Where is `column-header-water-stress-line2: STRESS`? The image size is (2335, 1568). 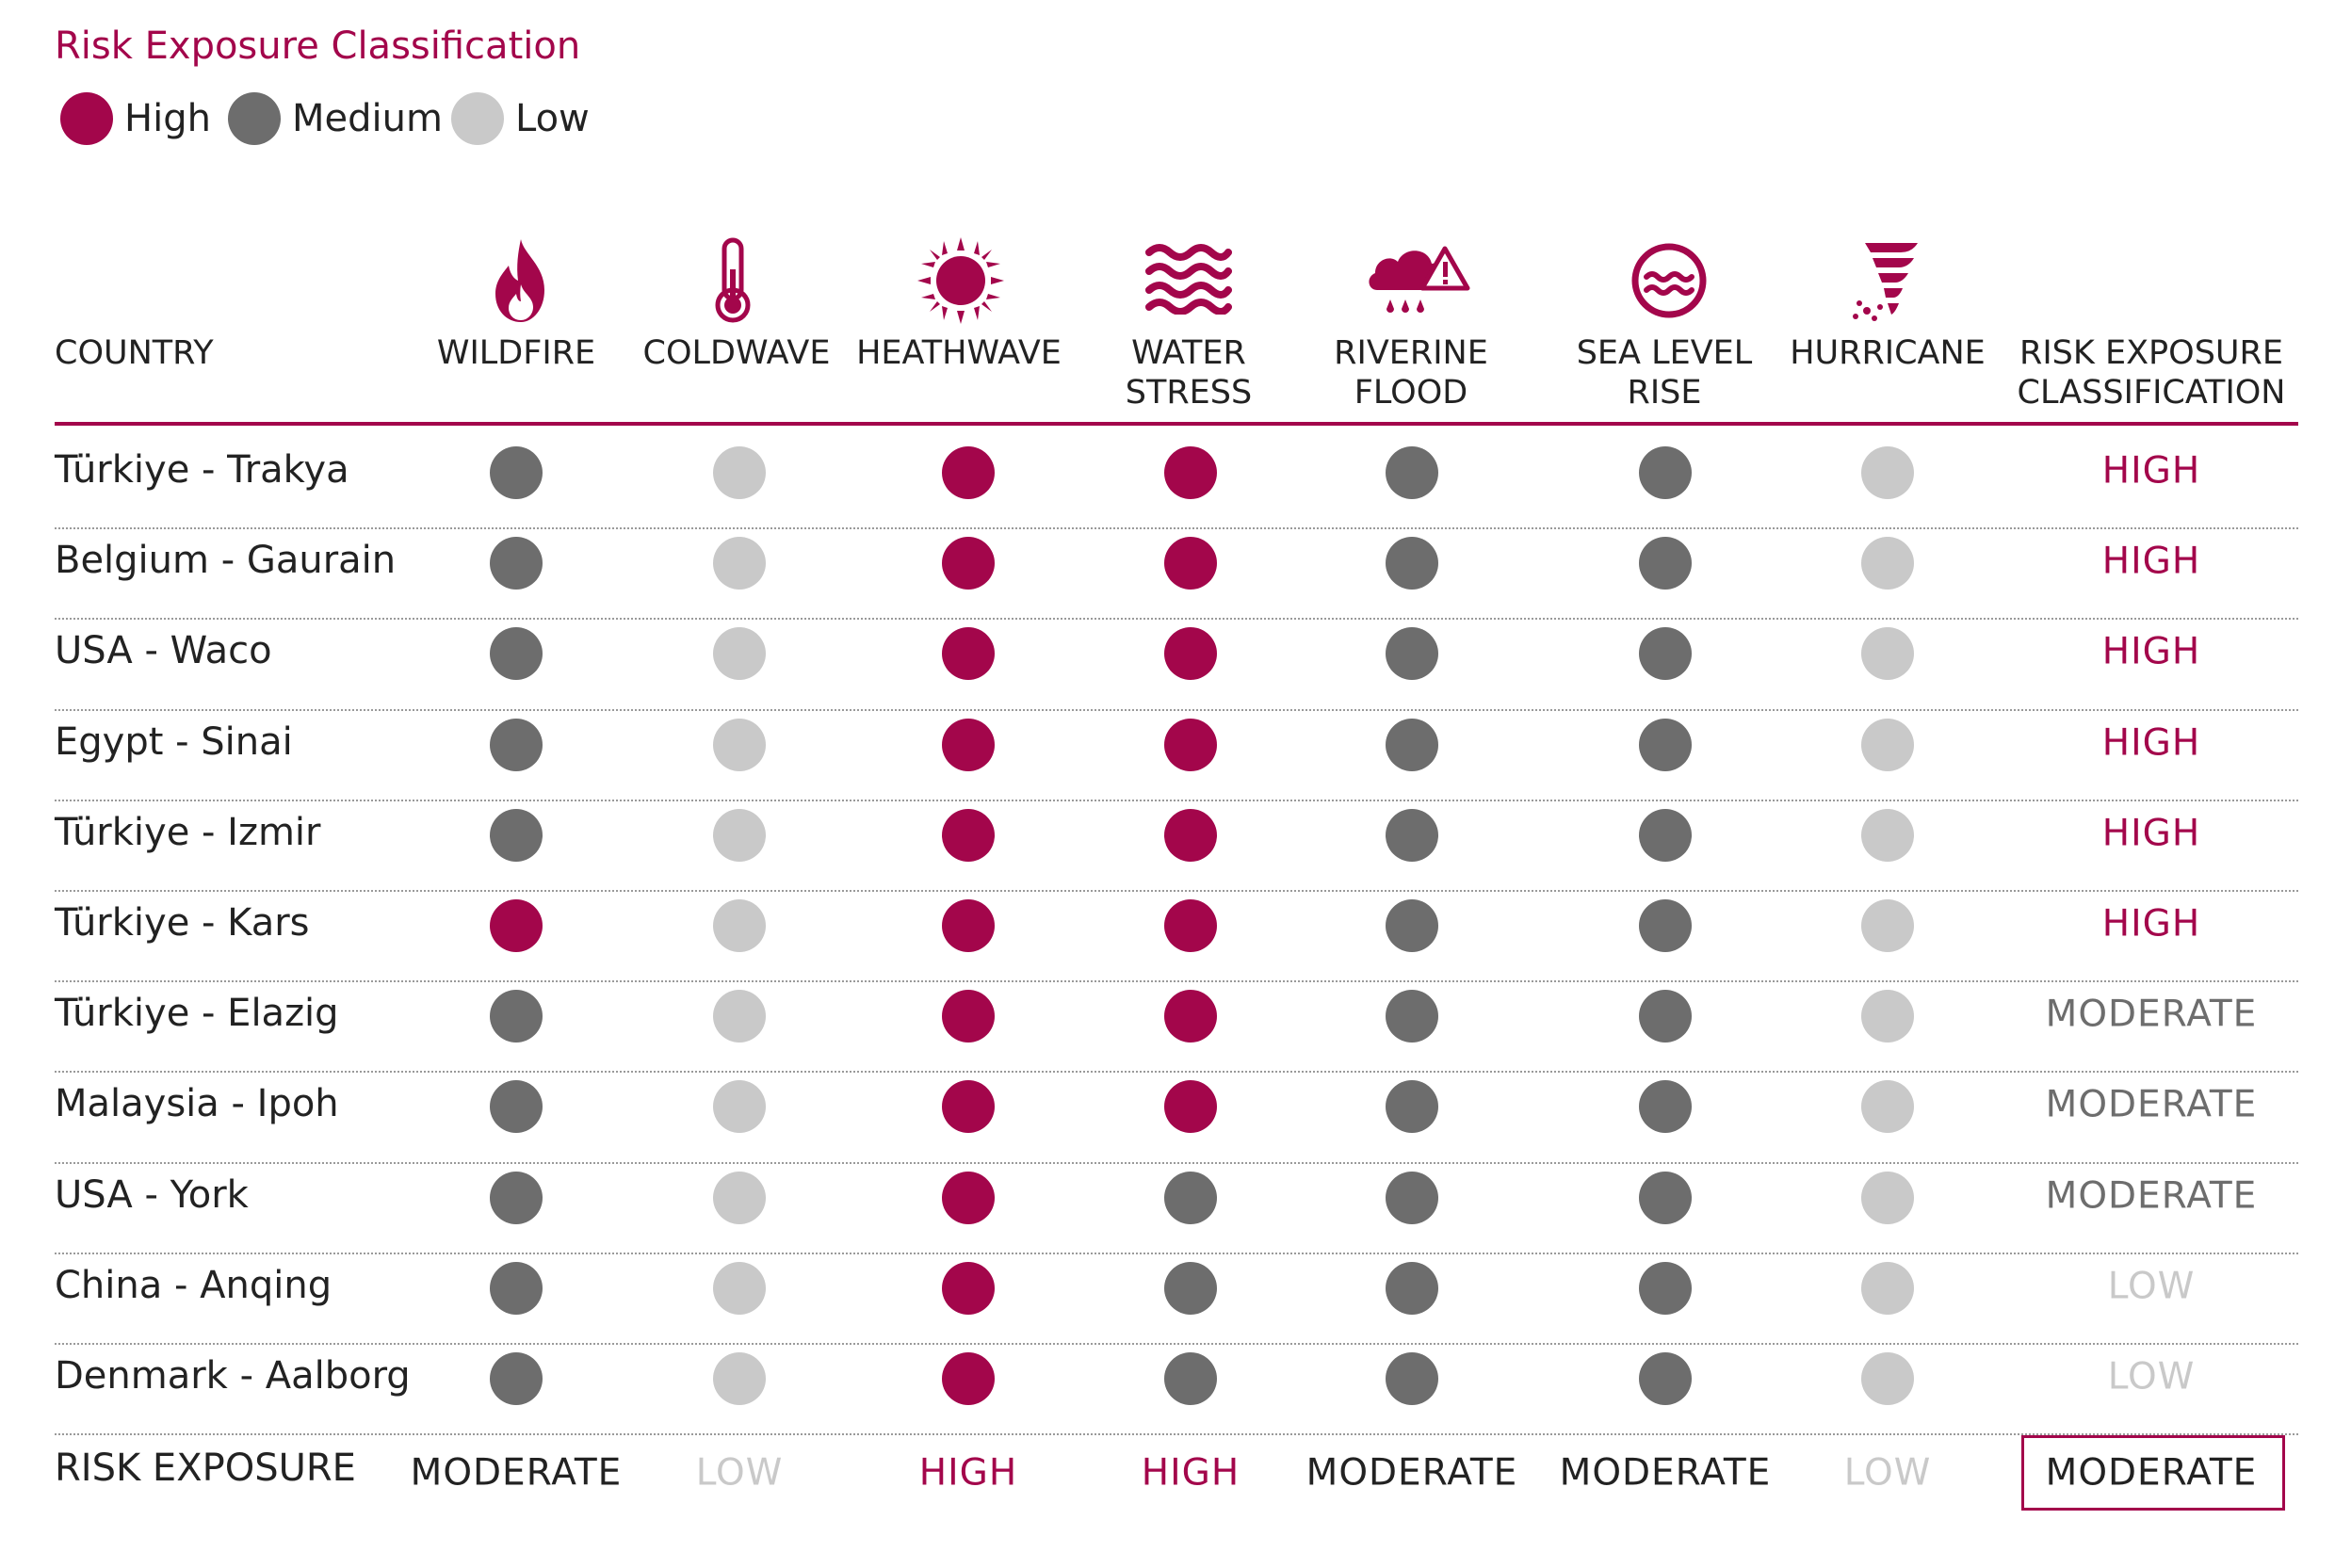
column-header-water-stress-line2: STRESS is located at coordinates (1189, 393).